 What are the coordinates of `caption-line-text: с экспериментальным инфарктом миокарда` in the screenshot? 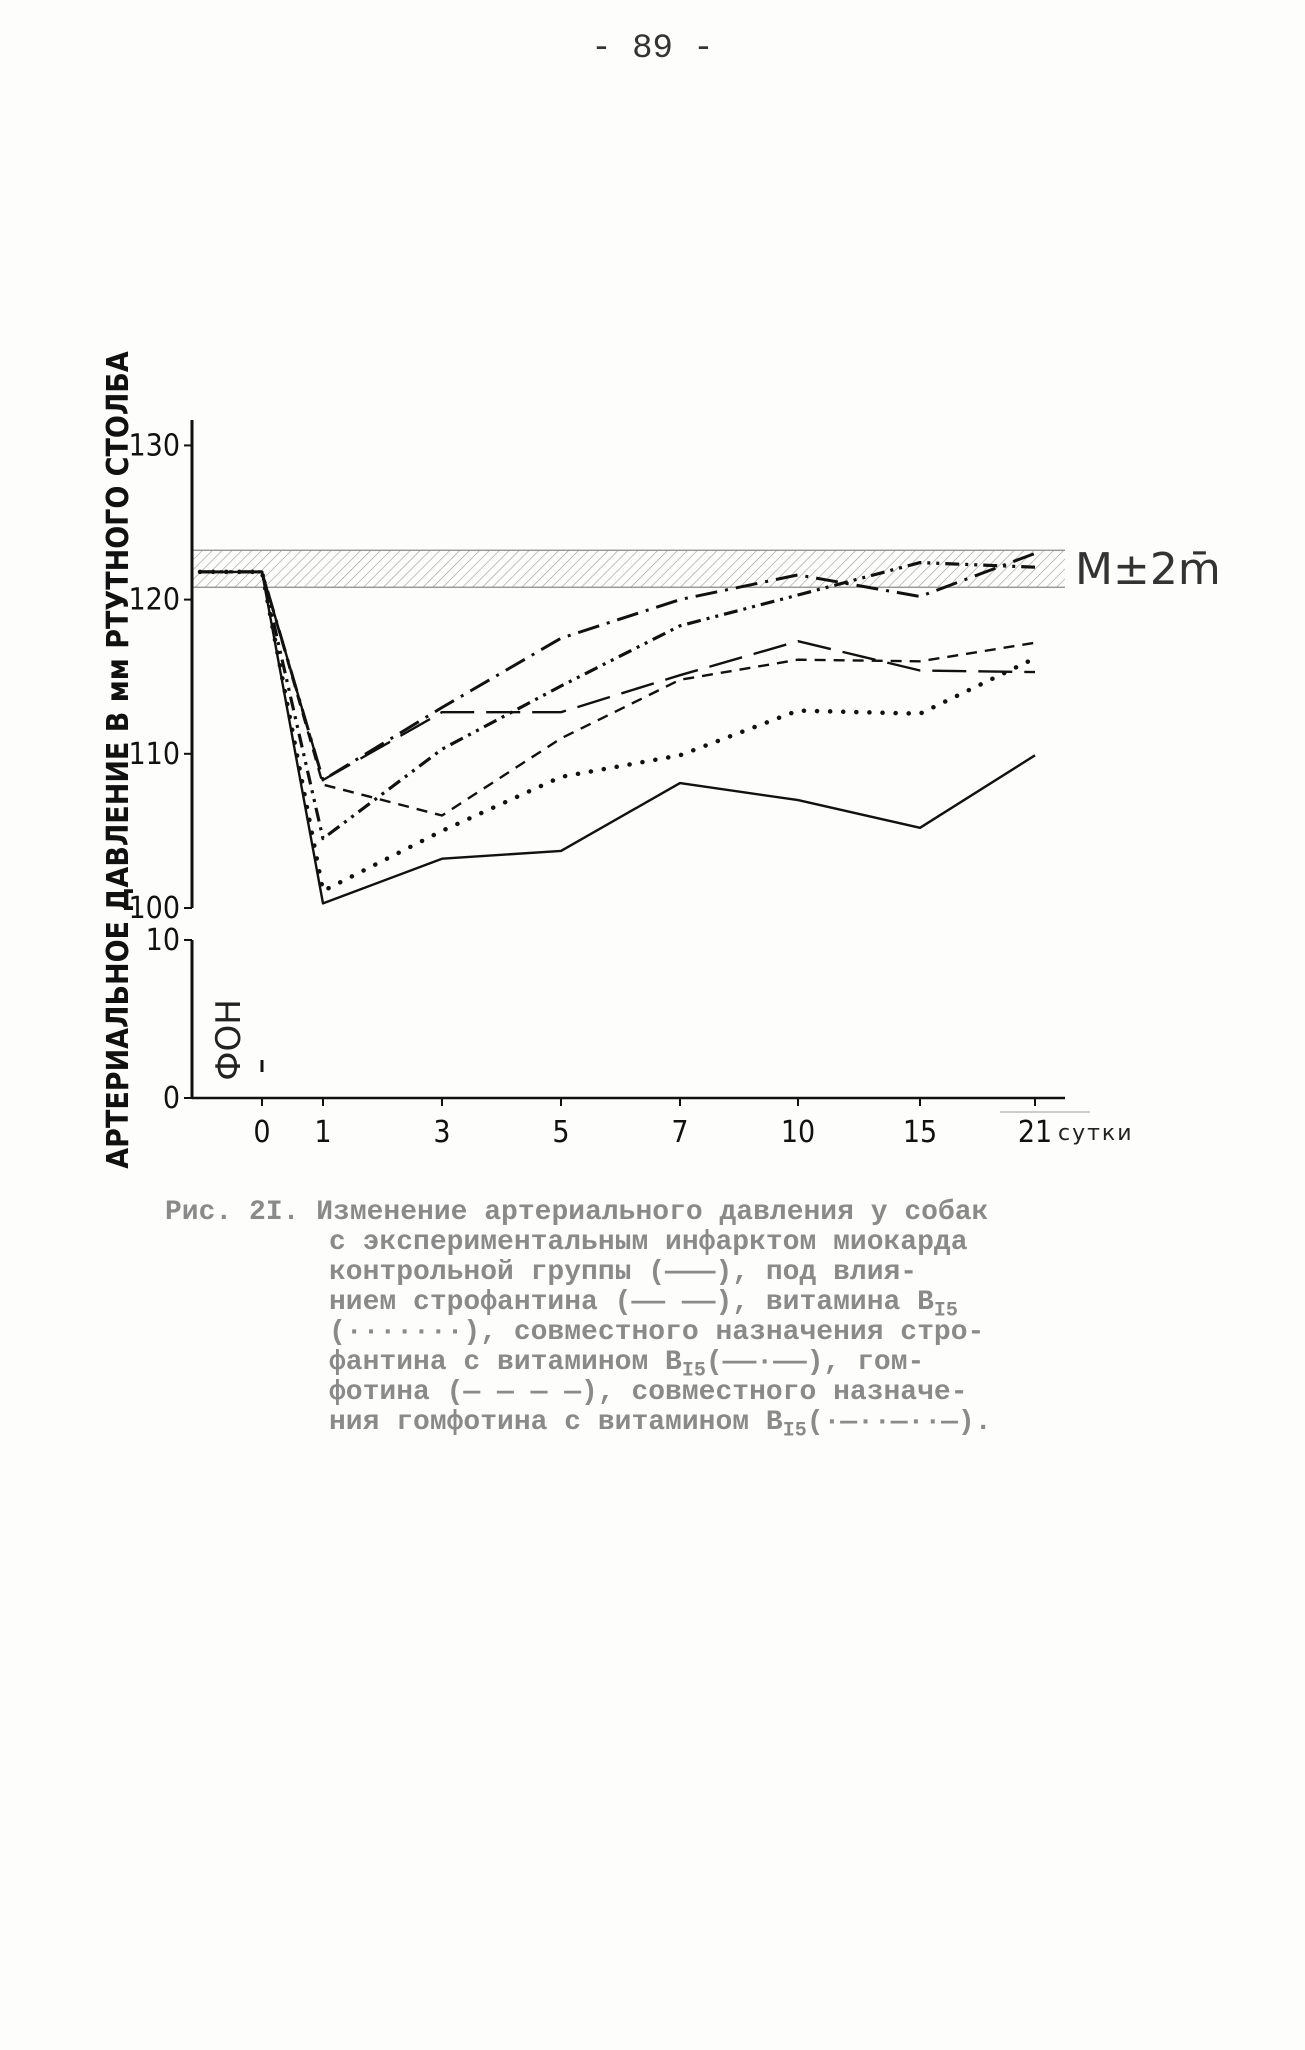 It's located at (648, 1242).